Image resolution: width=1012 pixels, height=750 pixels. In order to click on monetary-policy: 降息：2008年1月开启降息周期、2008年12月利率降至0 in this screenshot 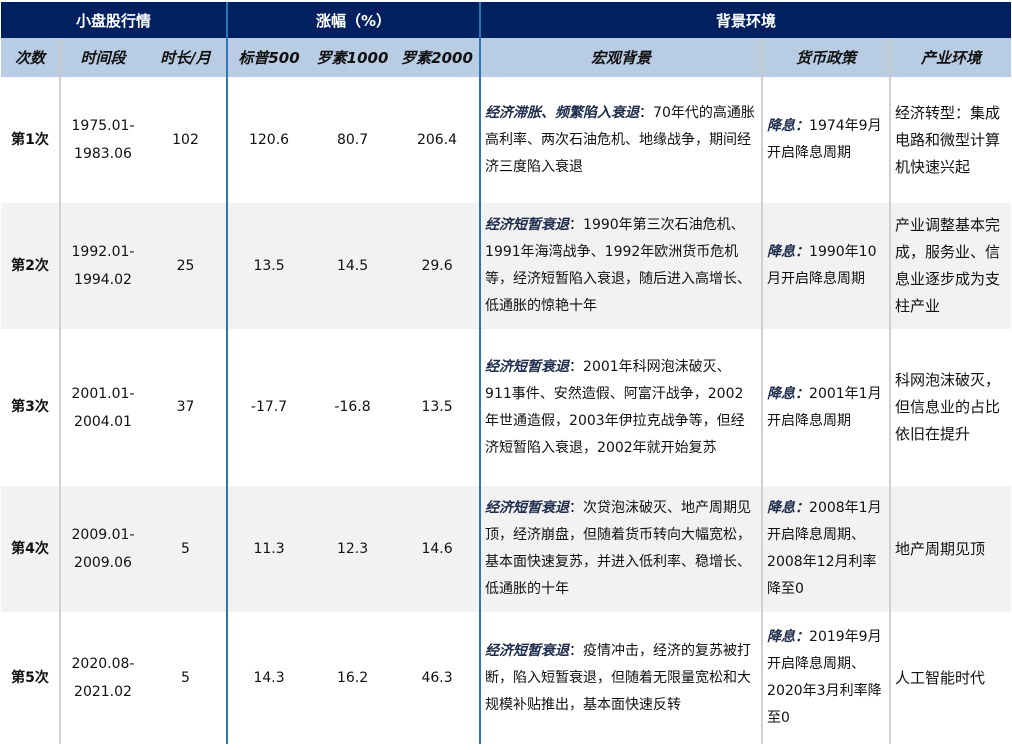, I will do `click(827, 549)`.